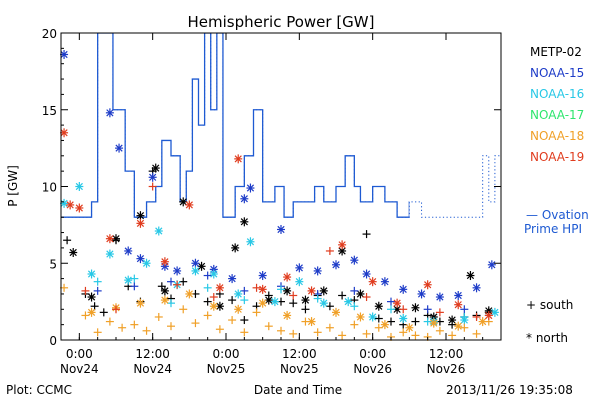 The image size is (600, 400). I want to click on y-tick-label: 15, so click(49, 111).